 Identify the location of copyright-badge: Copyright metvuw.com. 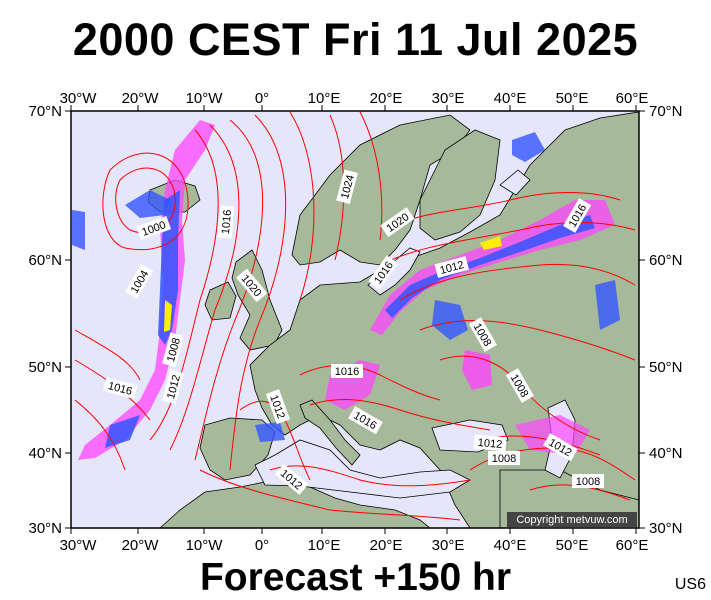
(572, 519).